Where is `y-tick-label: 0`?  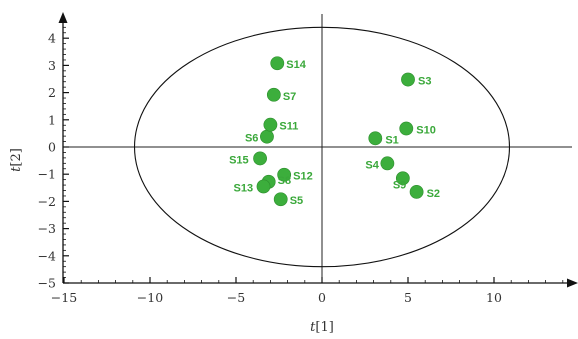
y-tick-label: 0 is located at coordinates (52, 147).